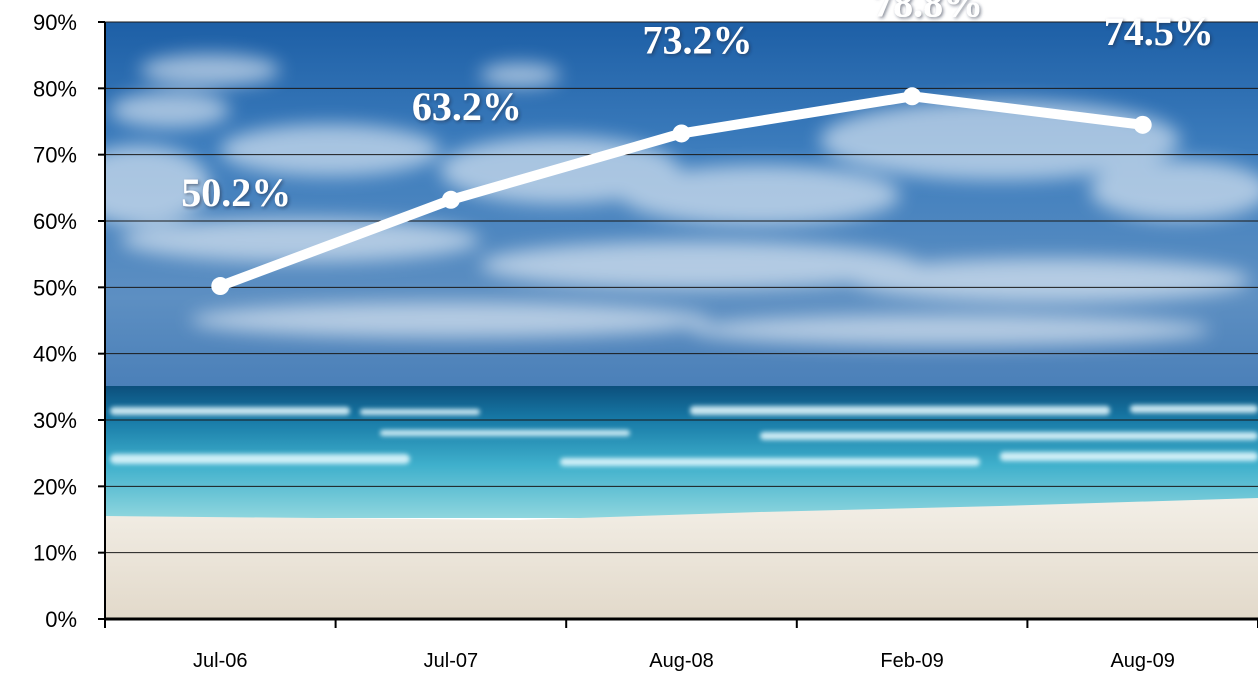 This screenshot has width=1258, height=675. I want to click on data-label: 73.2%, so click(698, 39).